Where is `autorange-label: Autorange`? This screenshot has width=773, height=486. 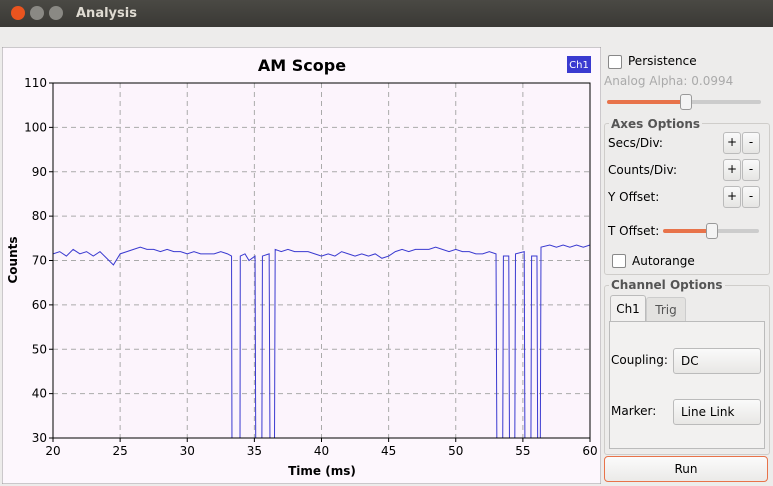 autorange-label: Autorange is located at coordinates (663, 261).